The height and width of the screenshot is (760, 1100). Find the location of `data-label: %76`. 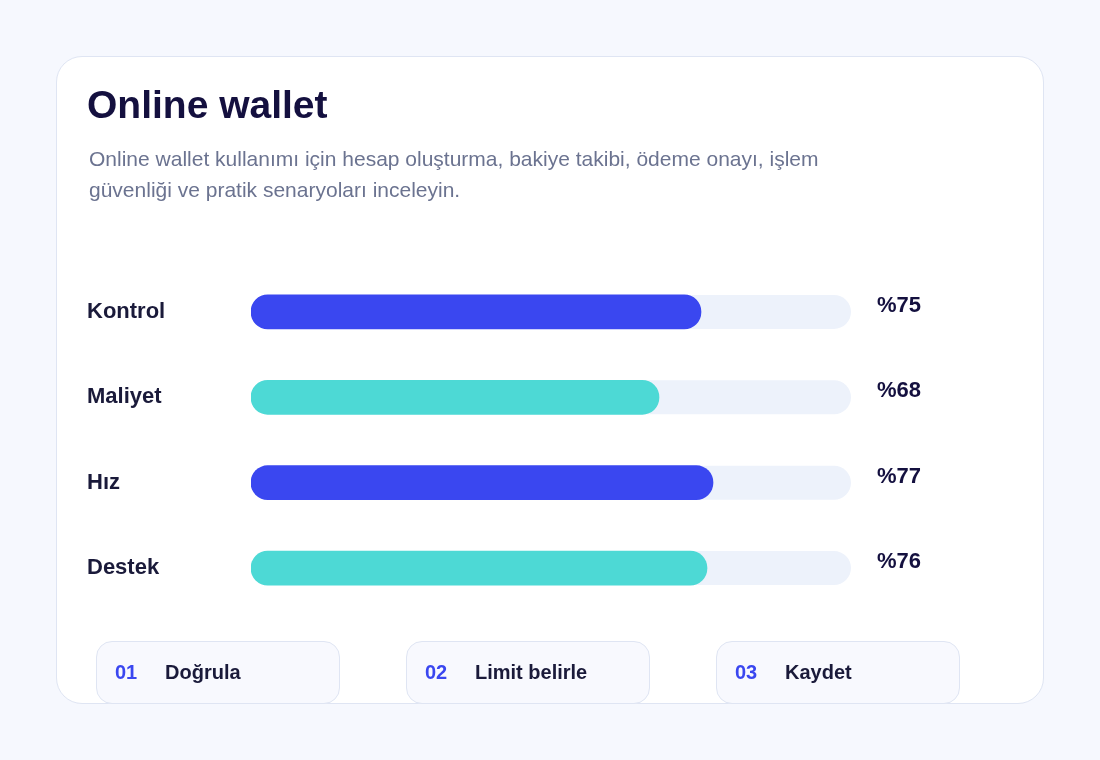

data-label: %76 is located at coordinates (899, 561).